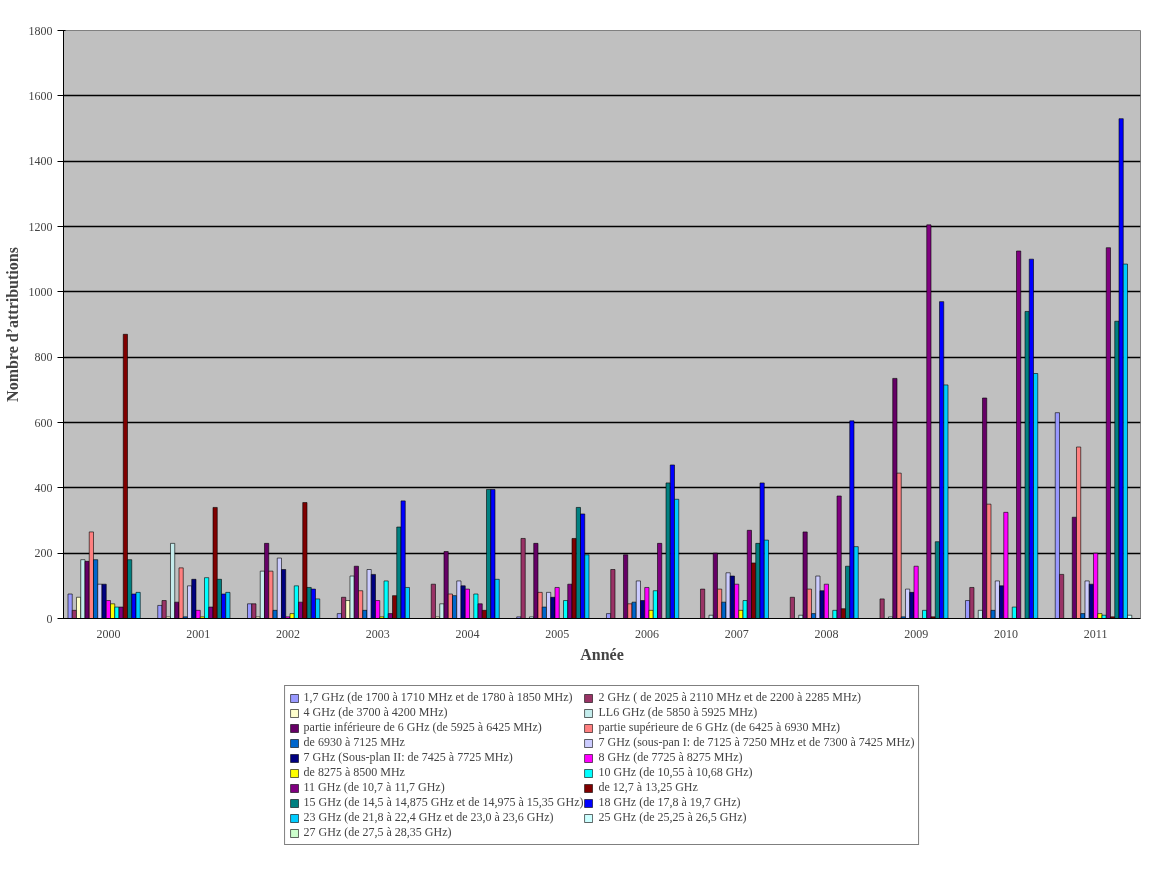 The height and width of the screenshot is (880, 1153). Describe the element at coordinates (377, 633) in the screenshot. I see `x-tick-label: 2003` at that location.